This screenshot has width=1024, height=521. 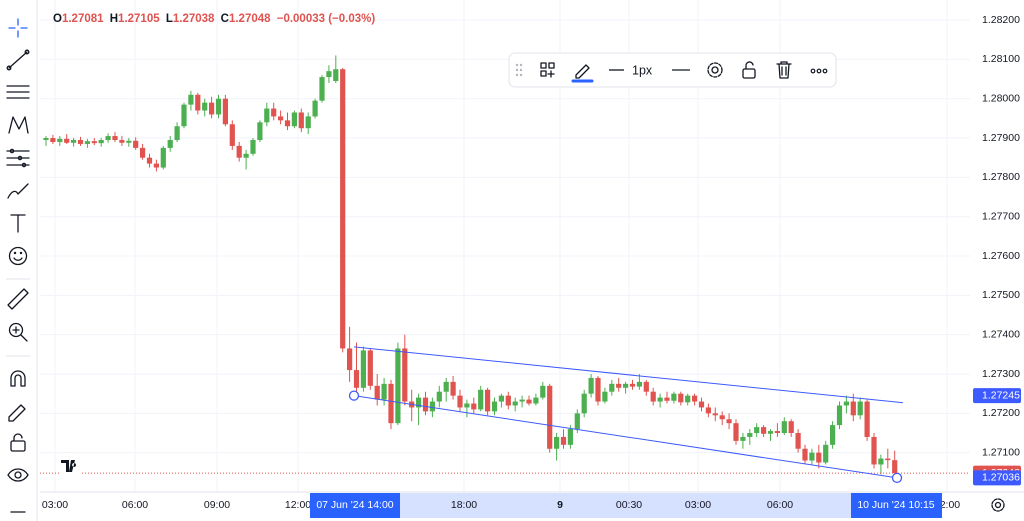 What do you see at coordinates (1001, 334) in the screenshot?
I see `y-tick-label: 1.27400` at bounding box center [1001, 334].